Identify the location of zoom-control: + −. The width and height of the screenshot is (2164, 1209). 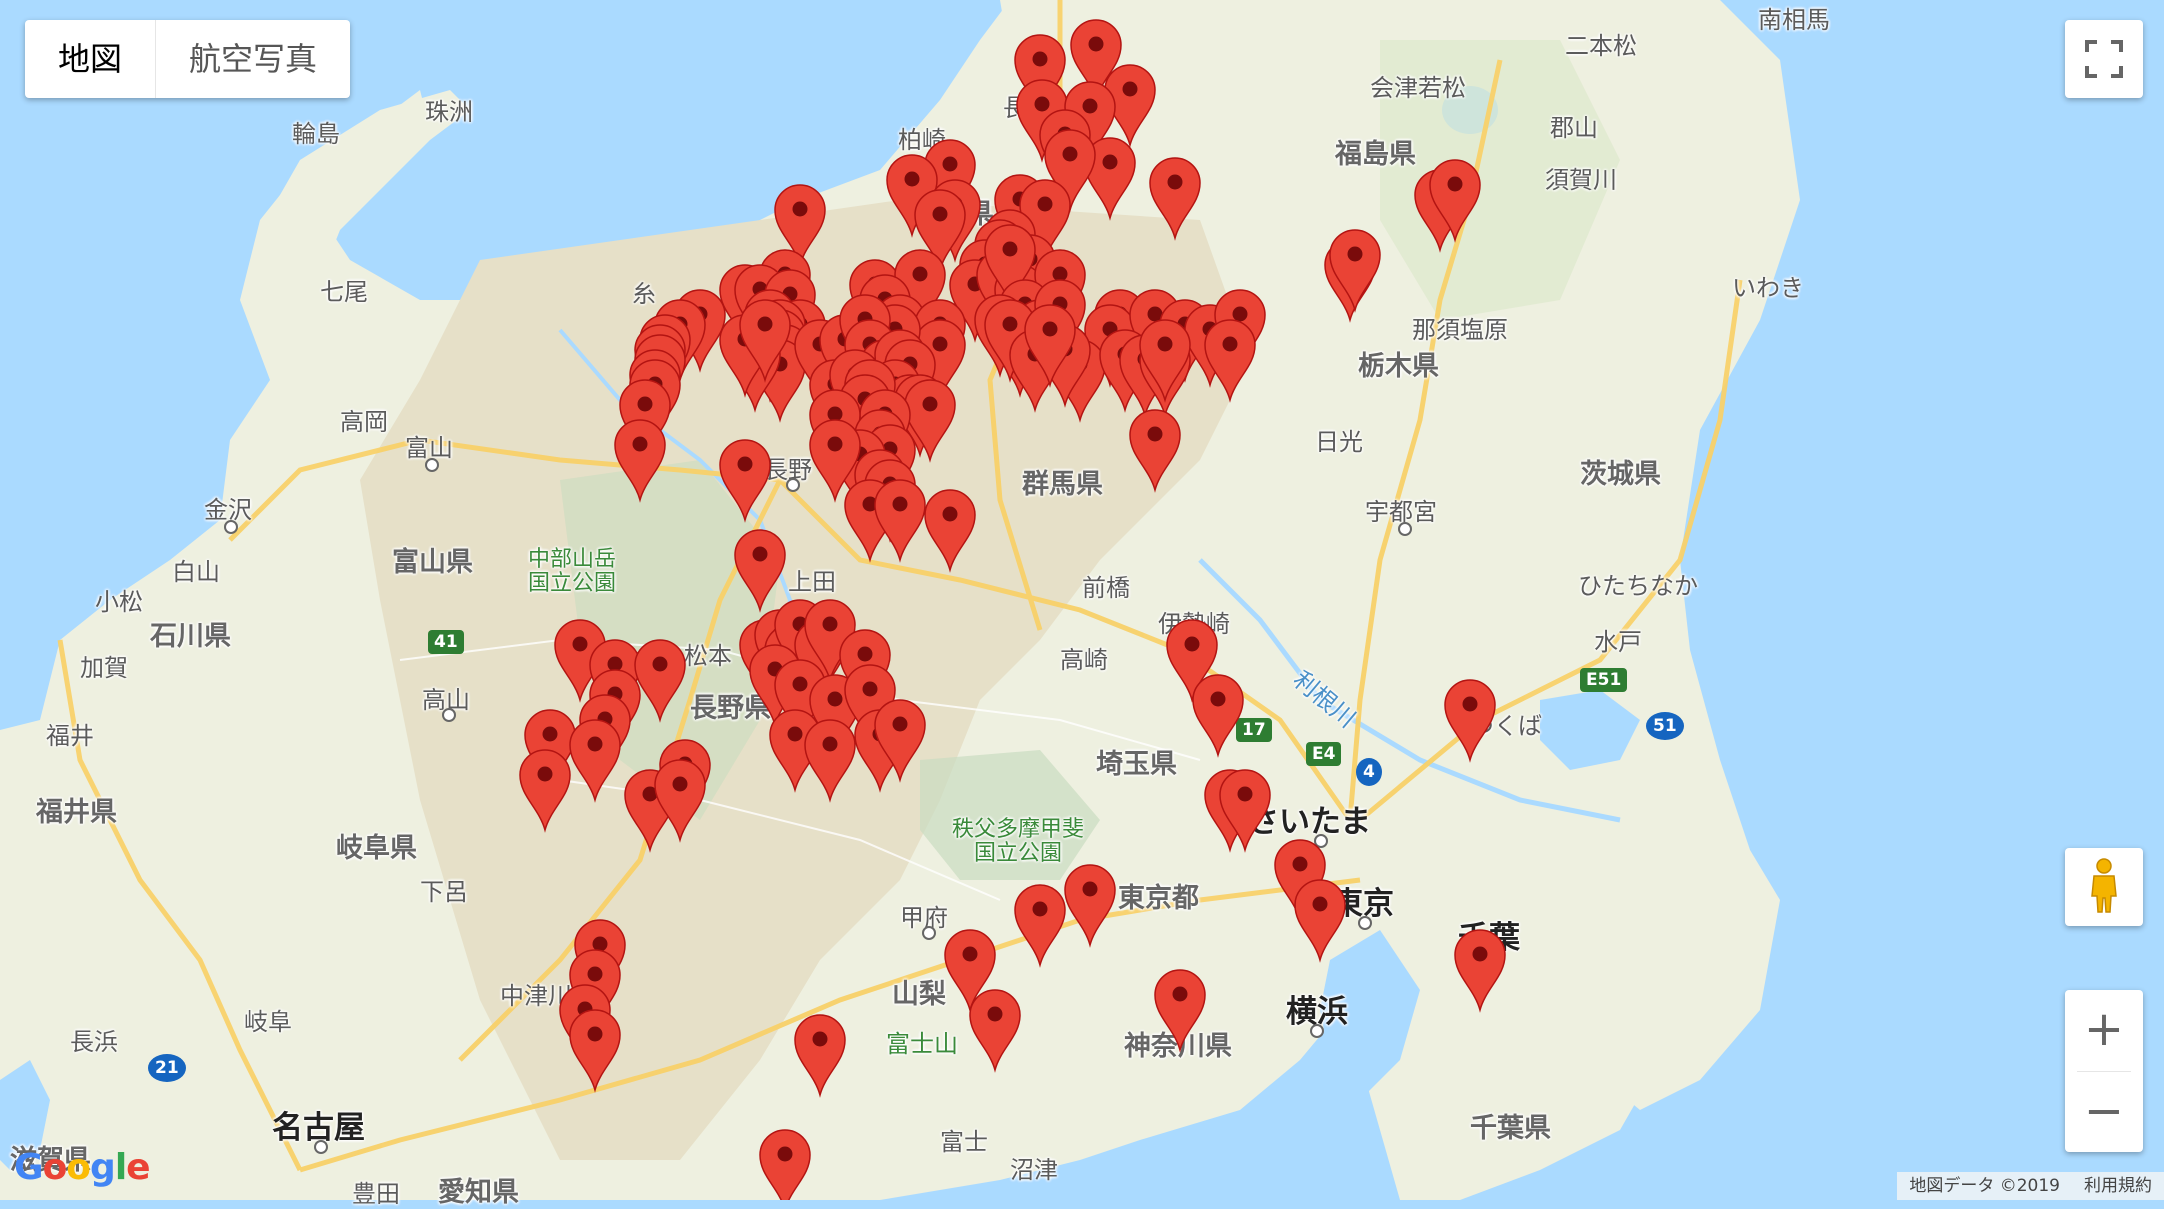
(2104, 1071).